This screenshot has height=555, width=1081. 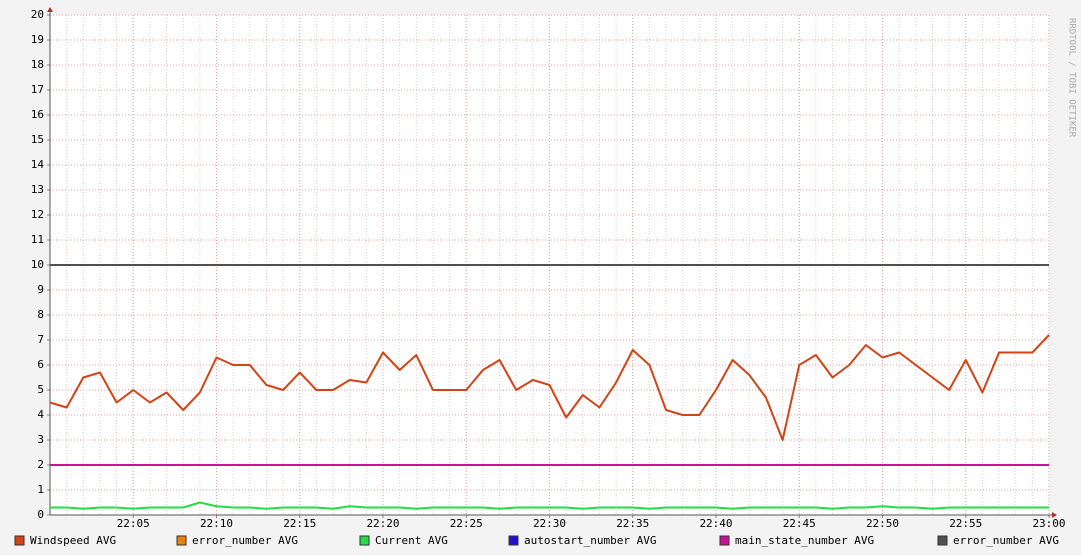 What do you see at coordinates (40, 289) in the screenshot?
I see `y-tick-label: 9` at bounding box center [40, 289].